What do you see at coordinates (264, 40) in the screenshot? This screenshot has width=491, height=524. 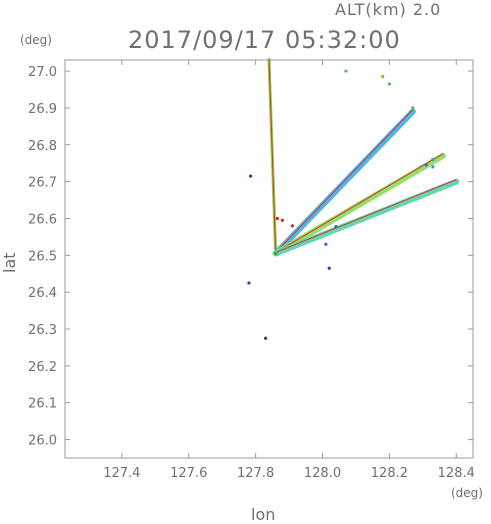 I see `chart-title: 2017/09/17 05:32:00` at bounding box center [264, 40].